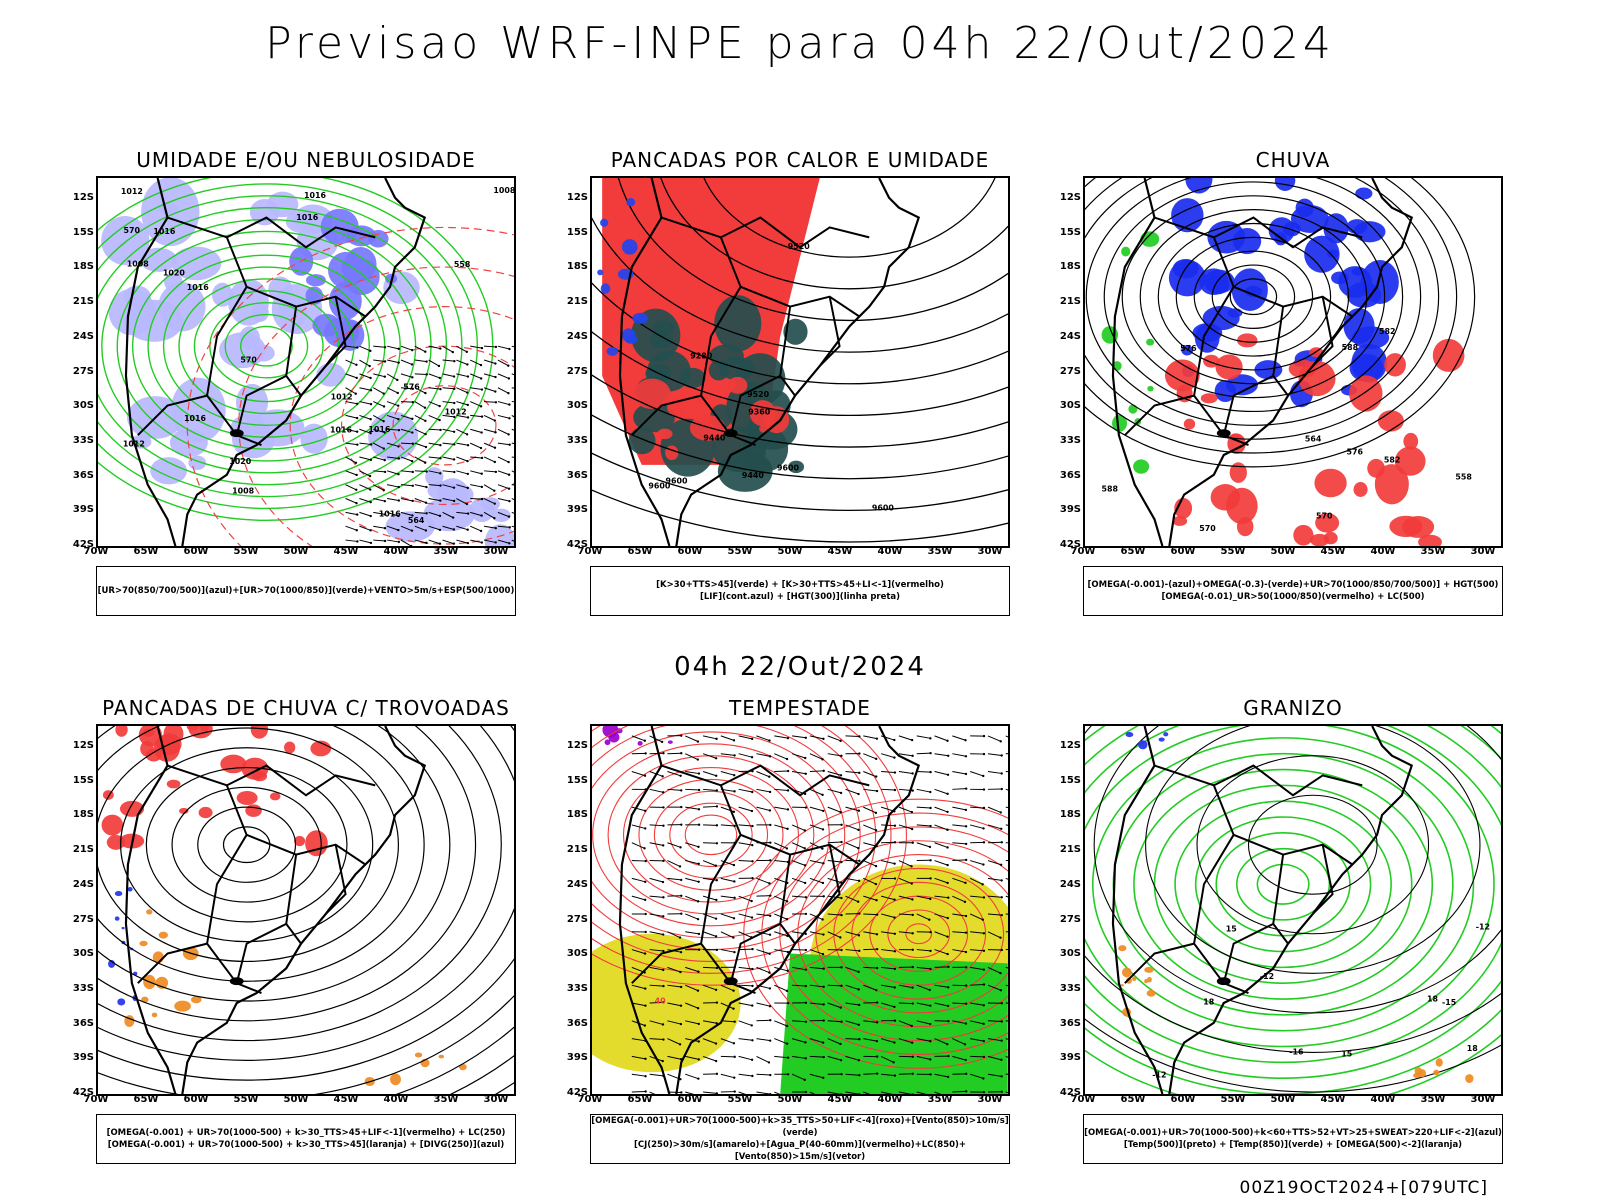 This screenshot has height=1200, width=1600. What do you see at coordinates (672, 453) in the screenshot?
I see `showers-red-patch` at bounding box center [672, 453].